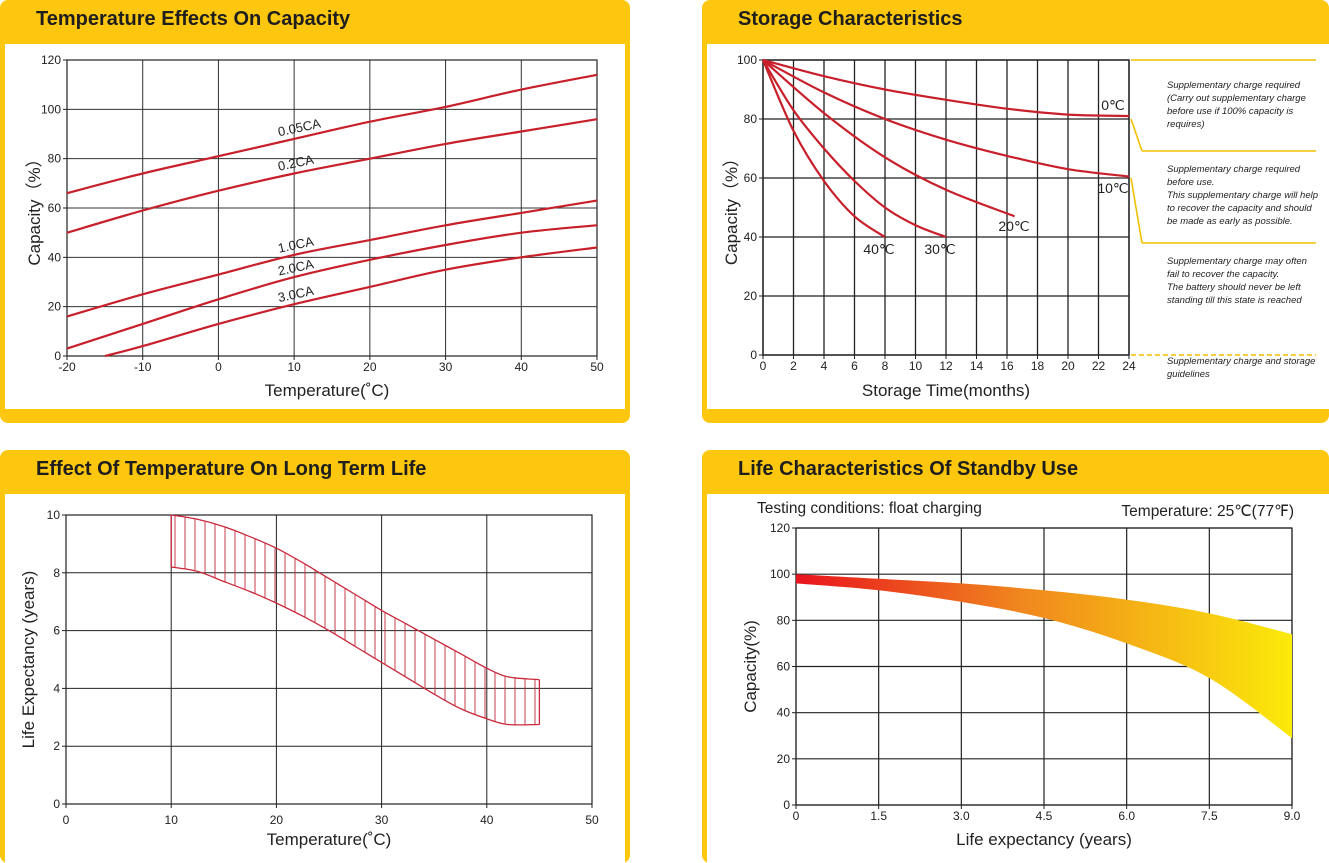 The height and width of the screenshot is (863, 1329). I want to click on guideline-note-line: be made as early as possible., so click(1230, 221).